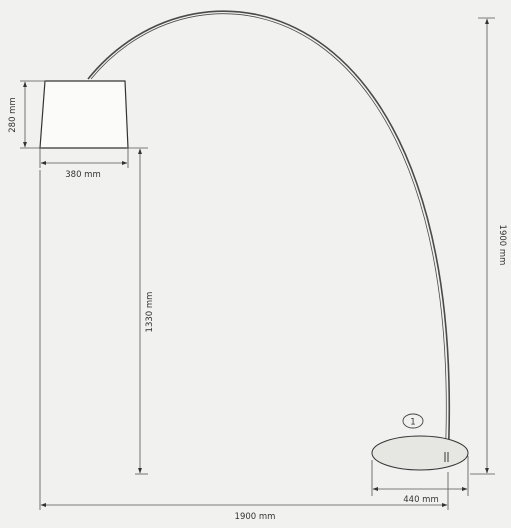  I want to click on total-width-label: 1900 mm, so click(255, 517).